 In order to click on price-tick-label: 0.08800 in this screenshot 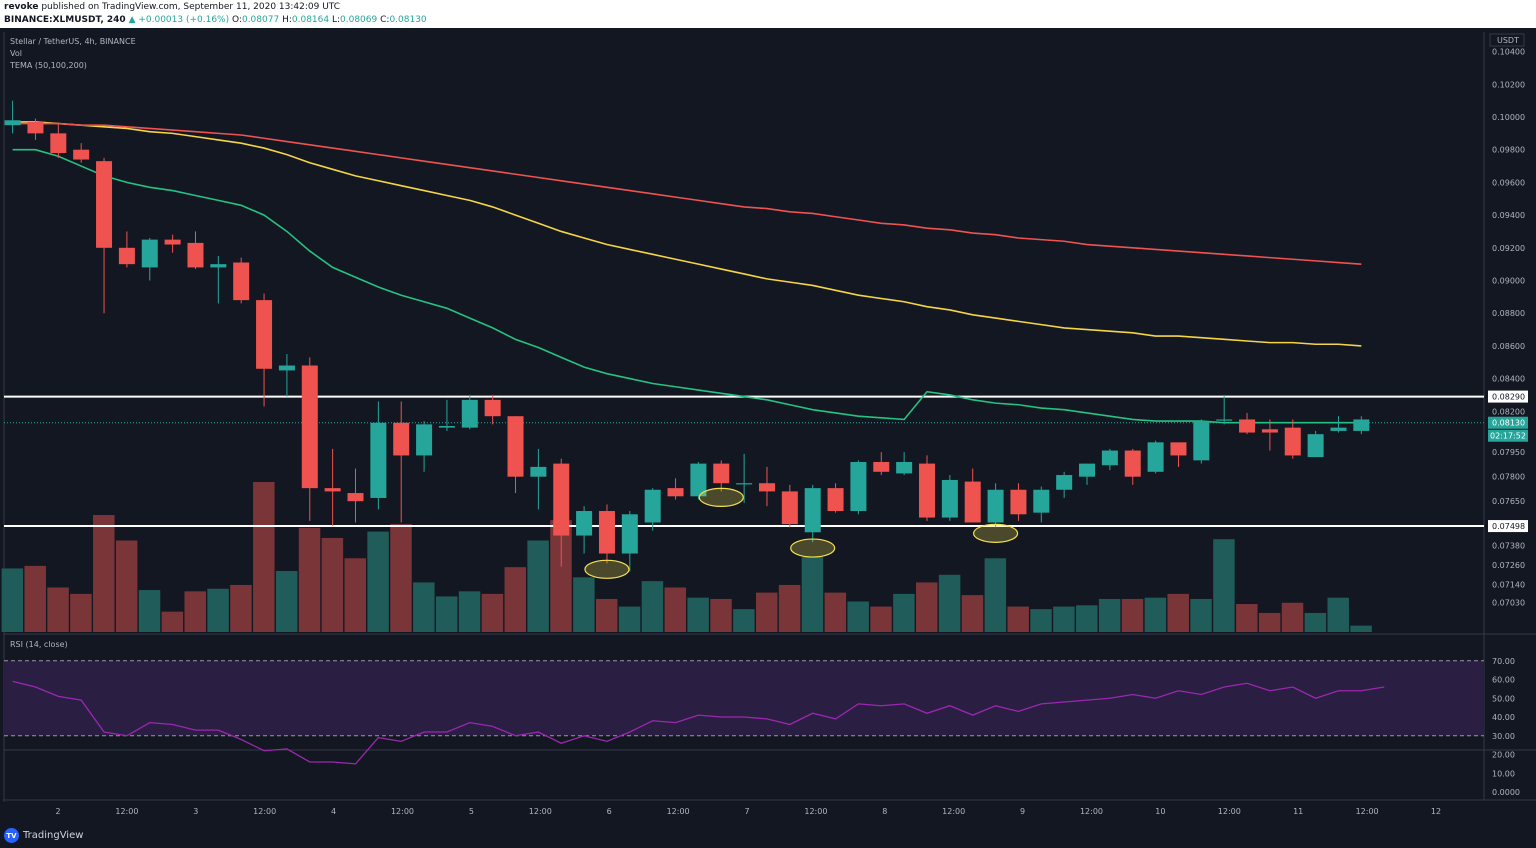, I will do `click(1508, 313)`.